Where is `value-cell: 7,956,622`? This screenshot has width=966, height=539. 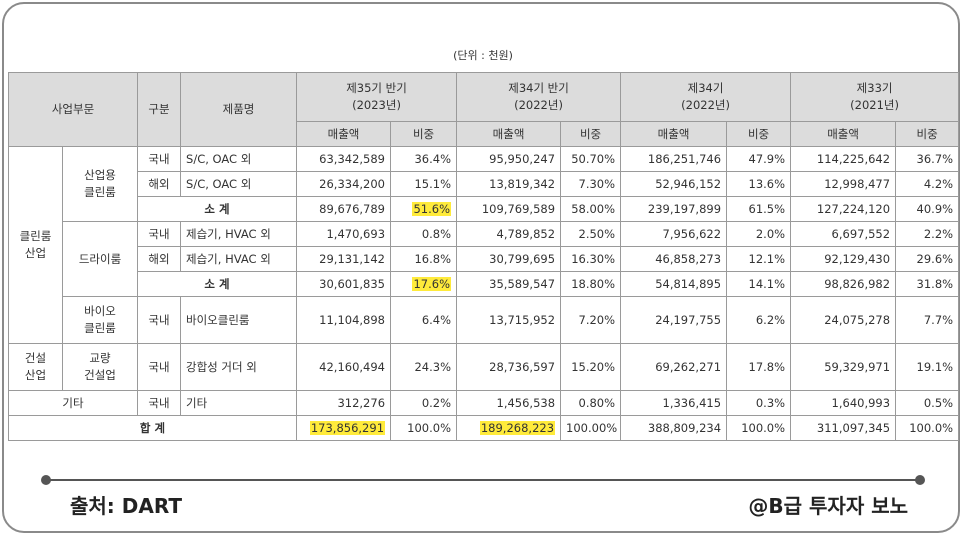
value-cell: 7,956,622 is located at coordinates (674, 234).